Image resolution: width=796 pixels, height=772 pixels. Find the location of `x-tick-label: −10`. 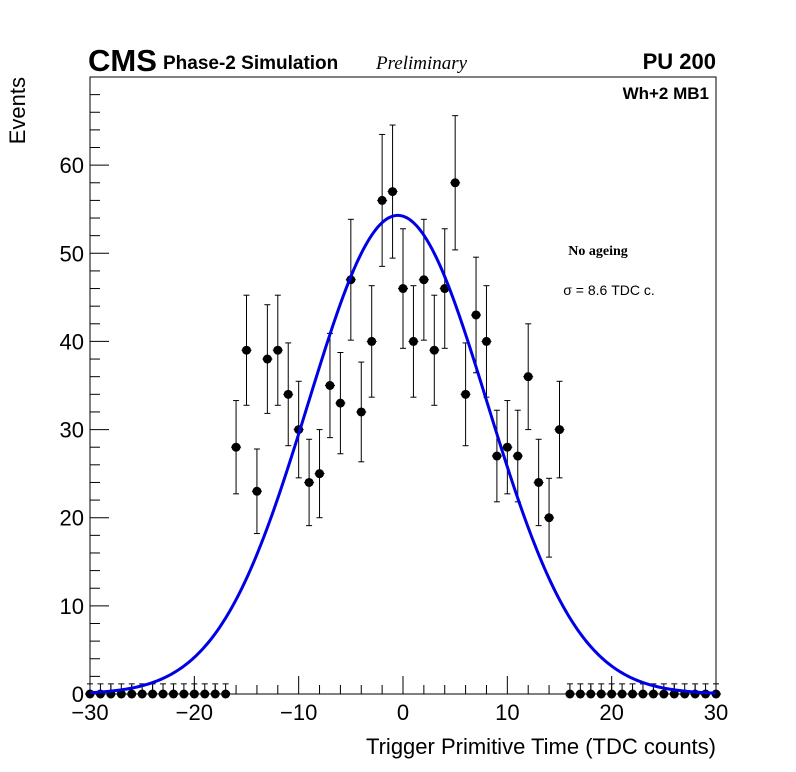

x-tick-label: −10 is located at coordinates (298, 712).